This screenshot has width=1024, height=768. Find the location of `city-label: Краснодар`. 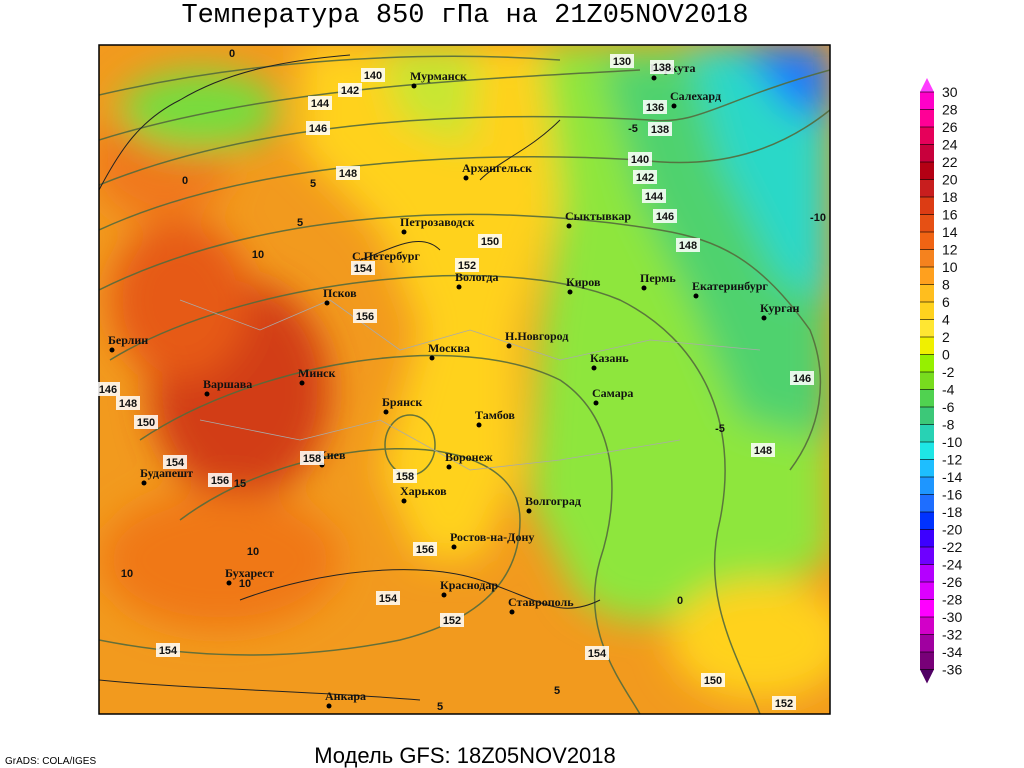

city-label: Краснодар is located at coordinates (469, 585).